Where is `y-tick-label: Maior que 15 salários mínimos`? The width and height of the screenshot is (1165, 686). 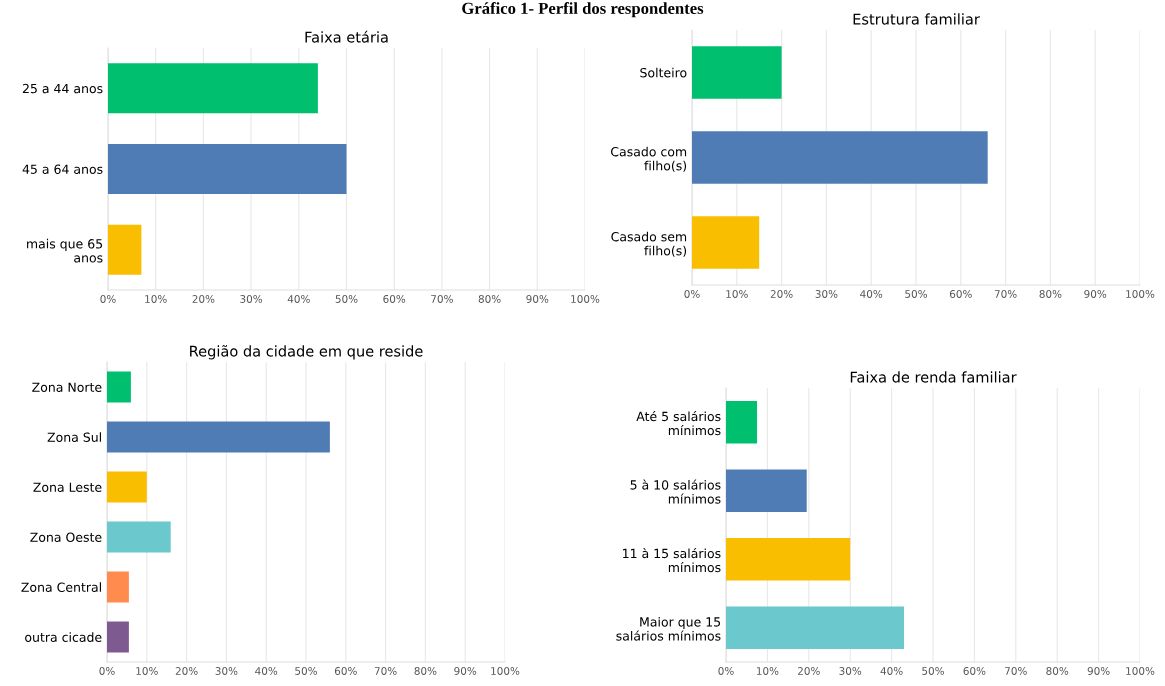 y-tick-label: Maior que 15 salários mínimos is located at coordinates (668, 628).